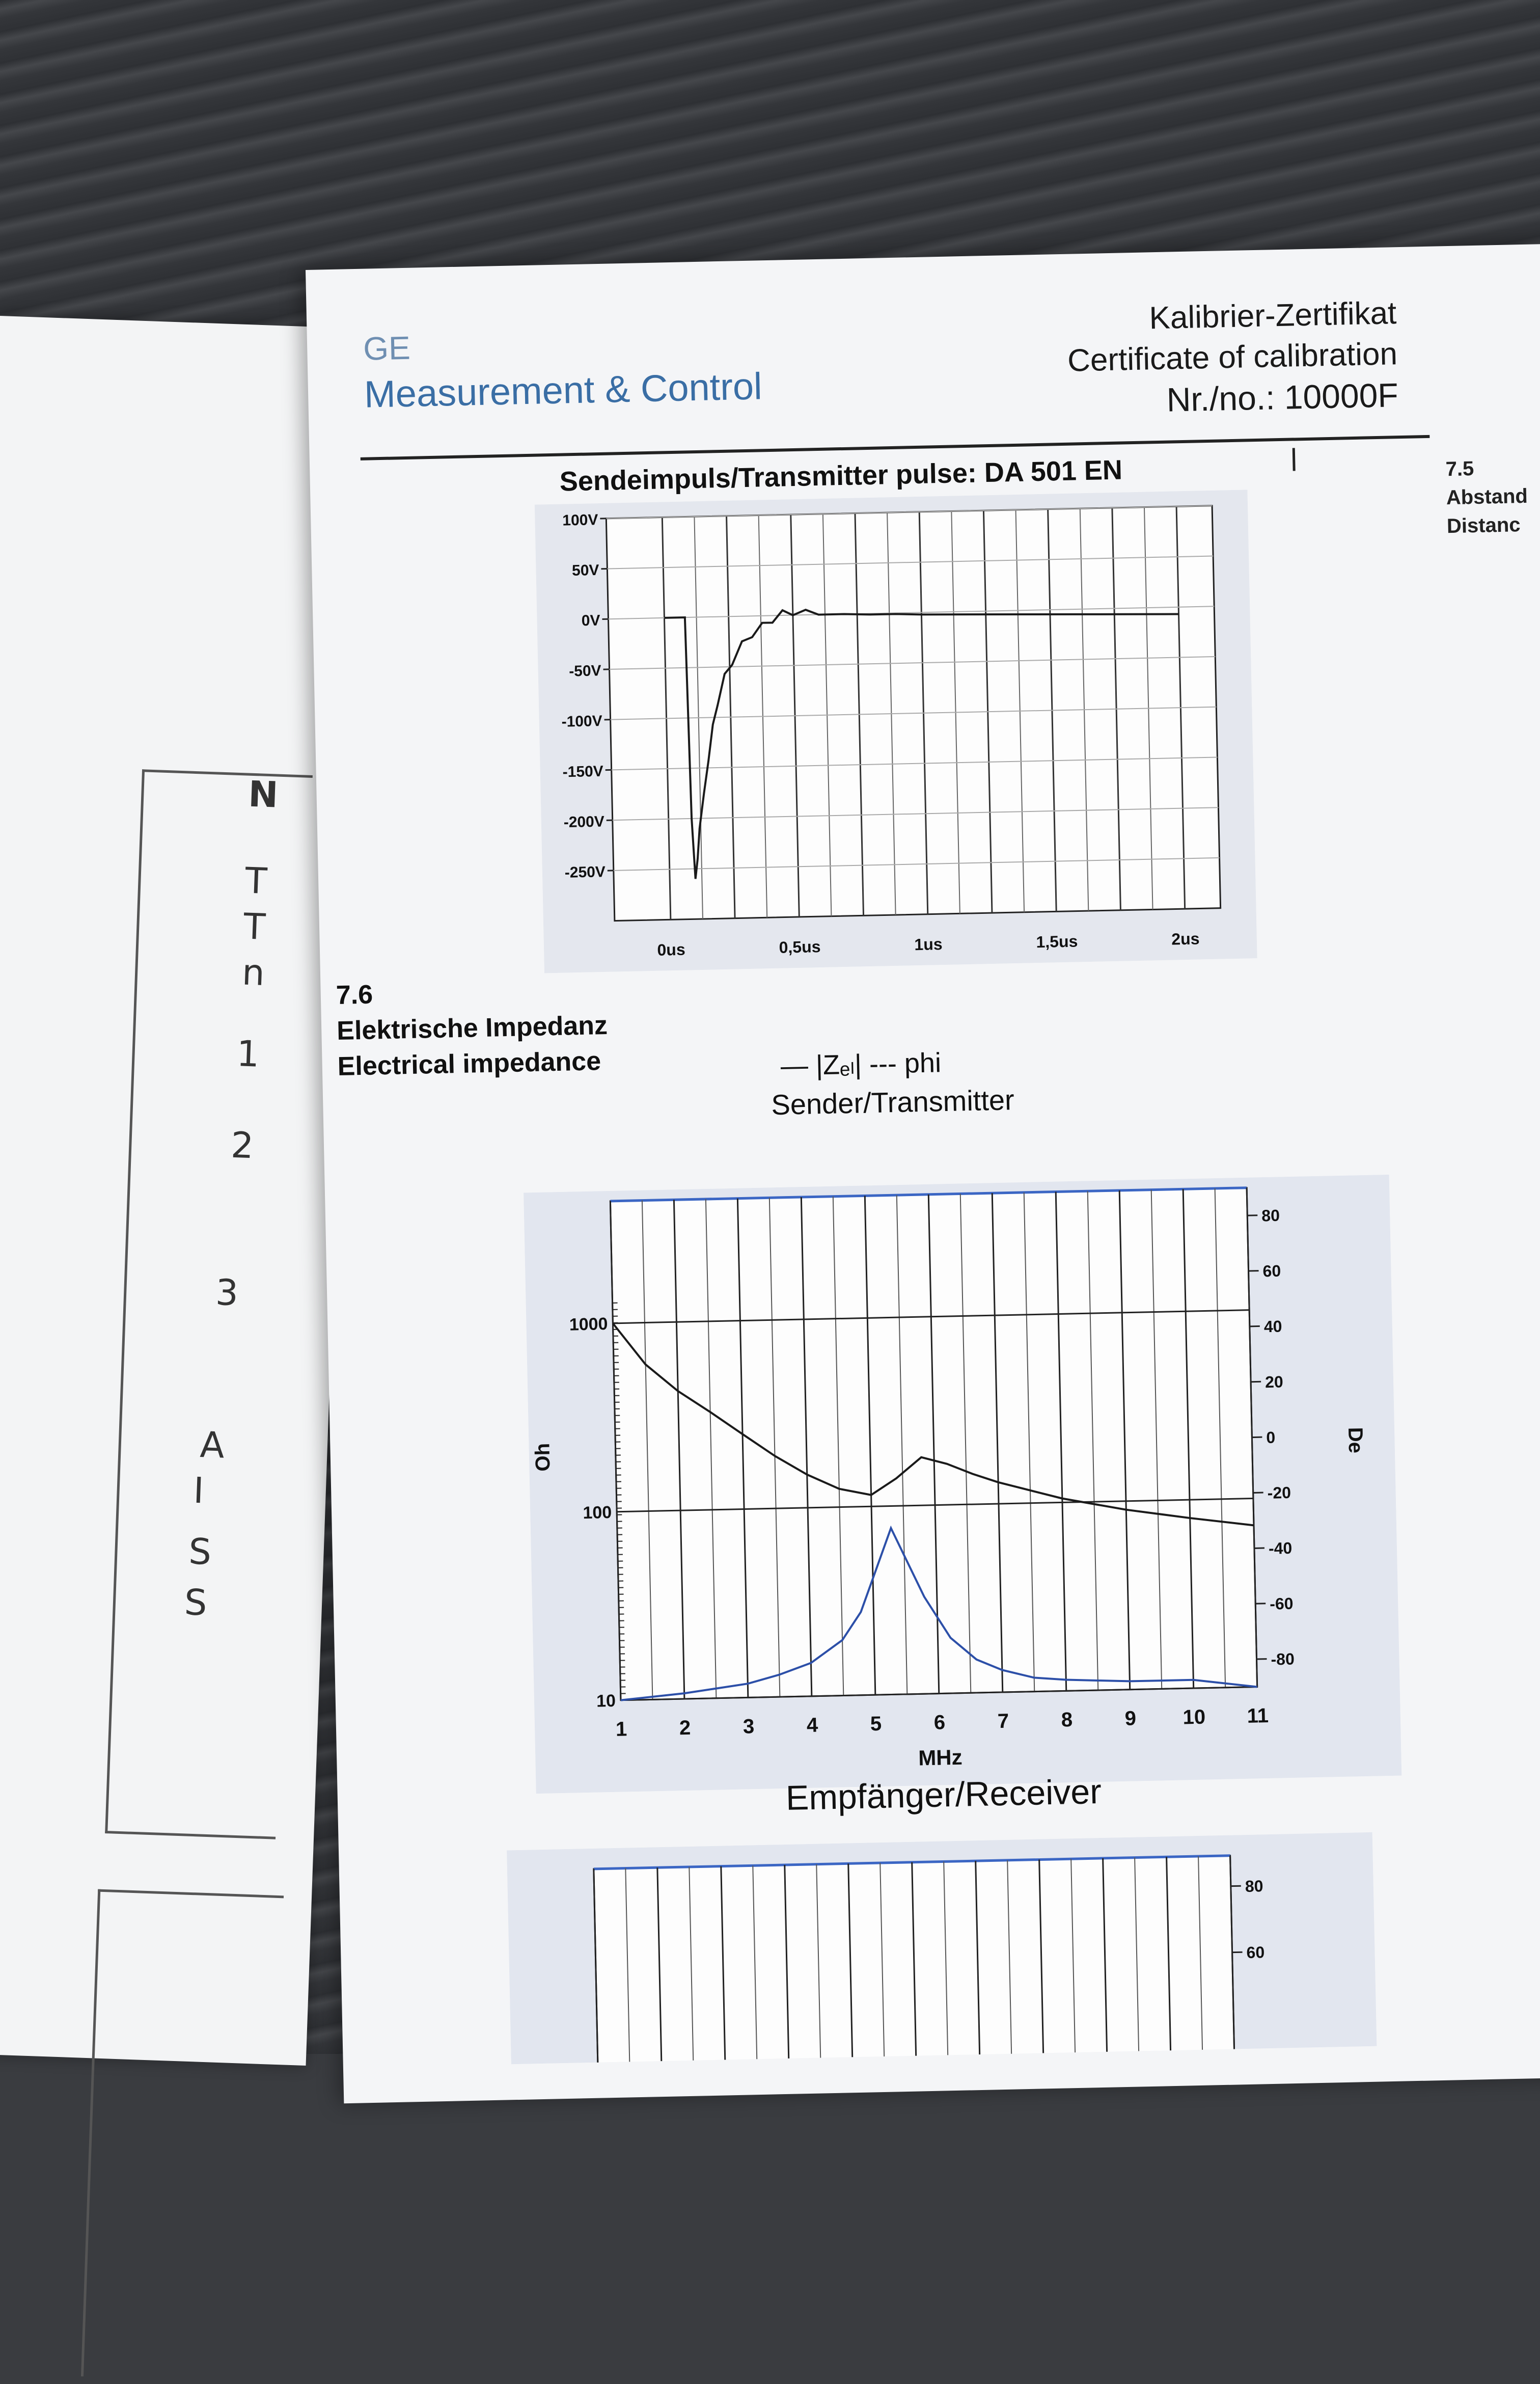  I want to click on impedance-ylabel-left: Oh, so click(542, 1457).